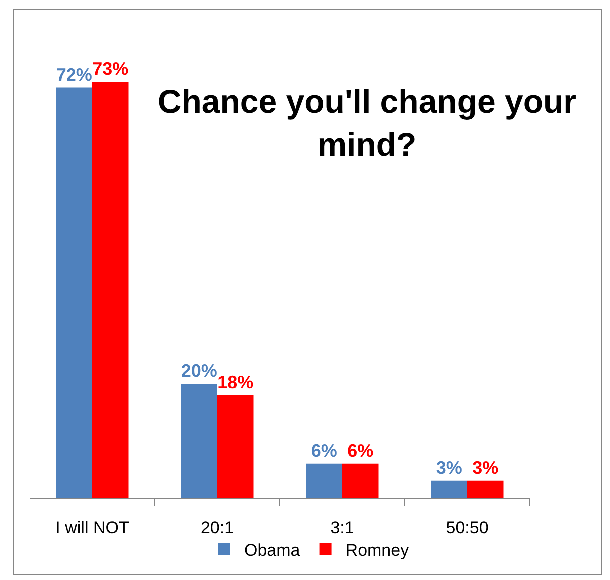 The width and height of the screenshot is (610, 580). What do you see at coordinates (378, 550) in the screenshot?
I see `legend-label: Romney` at bounding box center [378, 550].